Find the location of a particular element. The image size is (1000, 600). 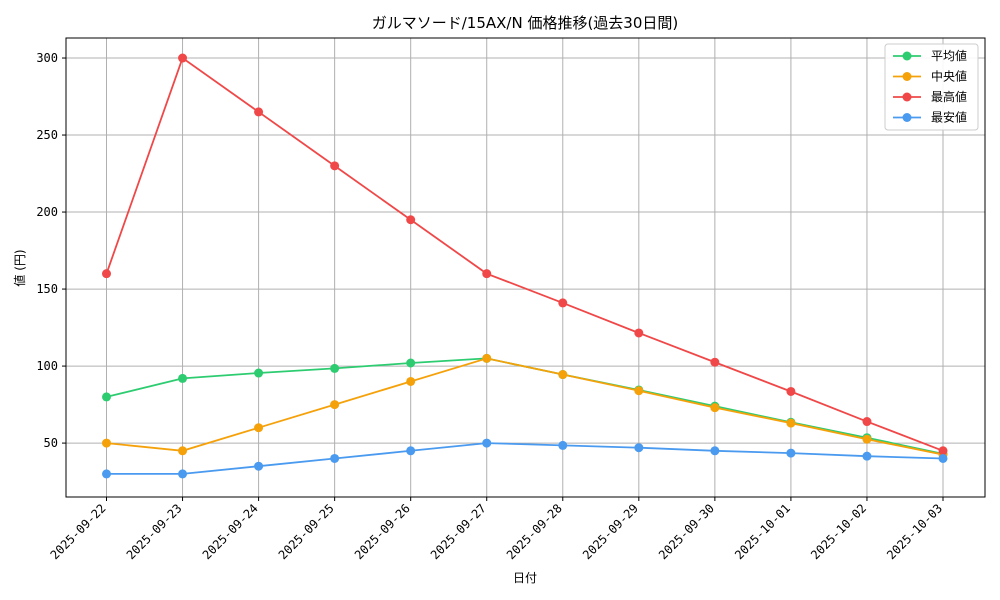

x-tick-label: 2025-09-23 is located at coordinates (154, 531).